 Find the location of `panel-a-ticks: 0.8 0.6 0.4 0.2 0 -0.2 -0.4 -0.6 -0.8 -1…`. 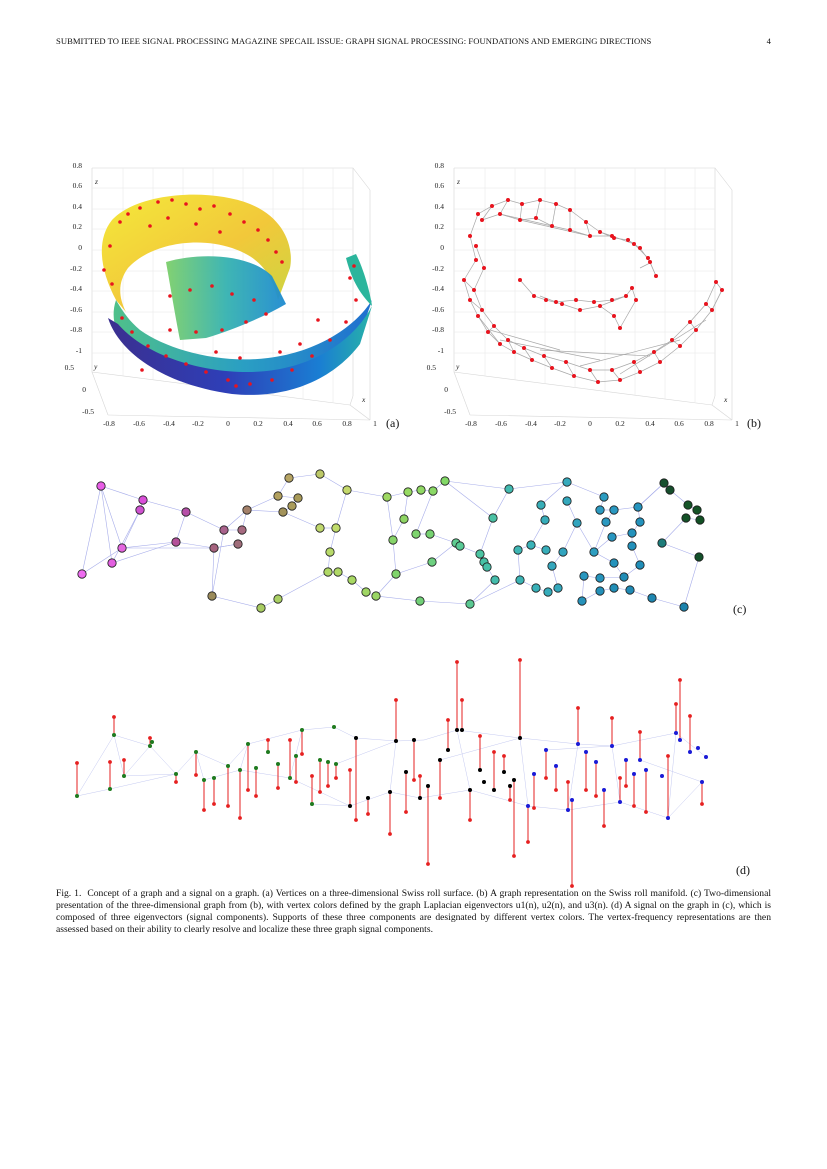

panel-a-ticks: 0.8 0.6 0.4 0.2 0 -0.2 -0.4 -0.6 -0.8 -1… is located at coordinates (80, 288).